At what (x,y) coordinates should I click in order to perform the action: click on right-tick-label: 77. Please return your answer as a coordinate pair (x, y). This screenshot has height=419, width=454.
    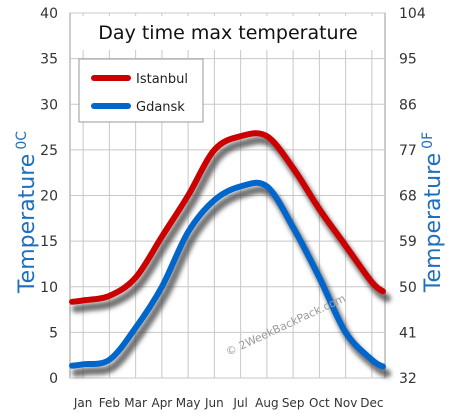
    Looking at the image, I should click on (408, 151).